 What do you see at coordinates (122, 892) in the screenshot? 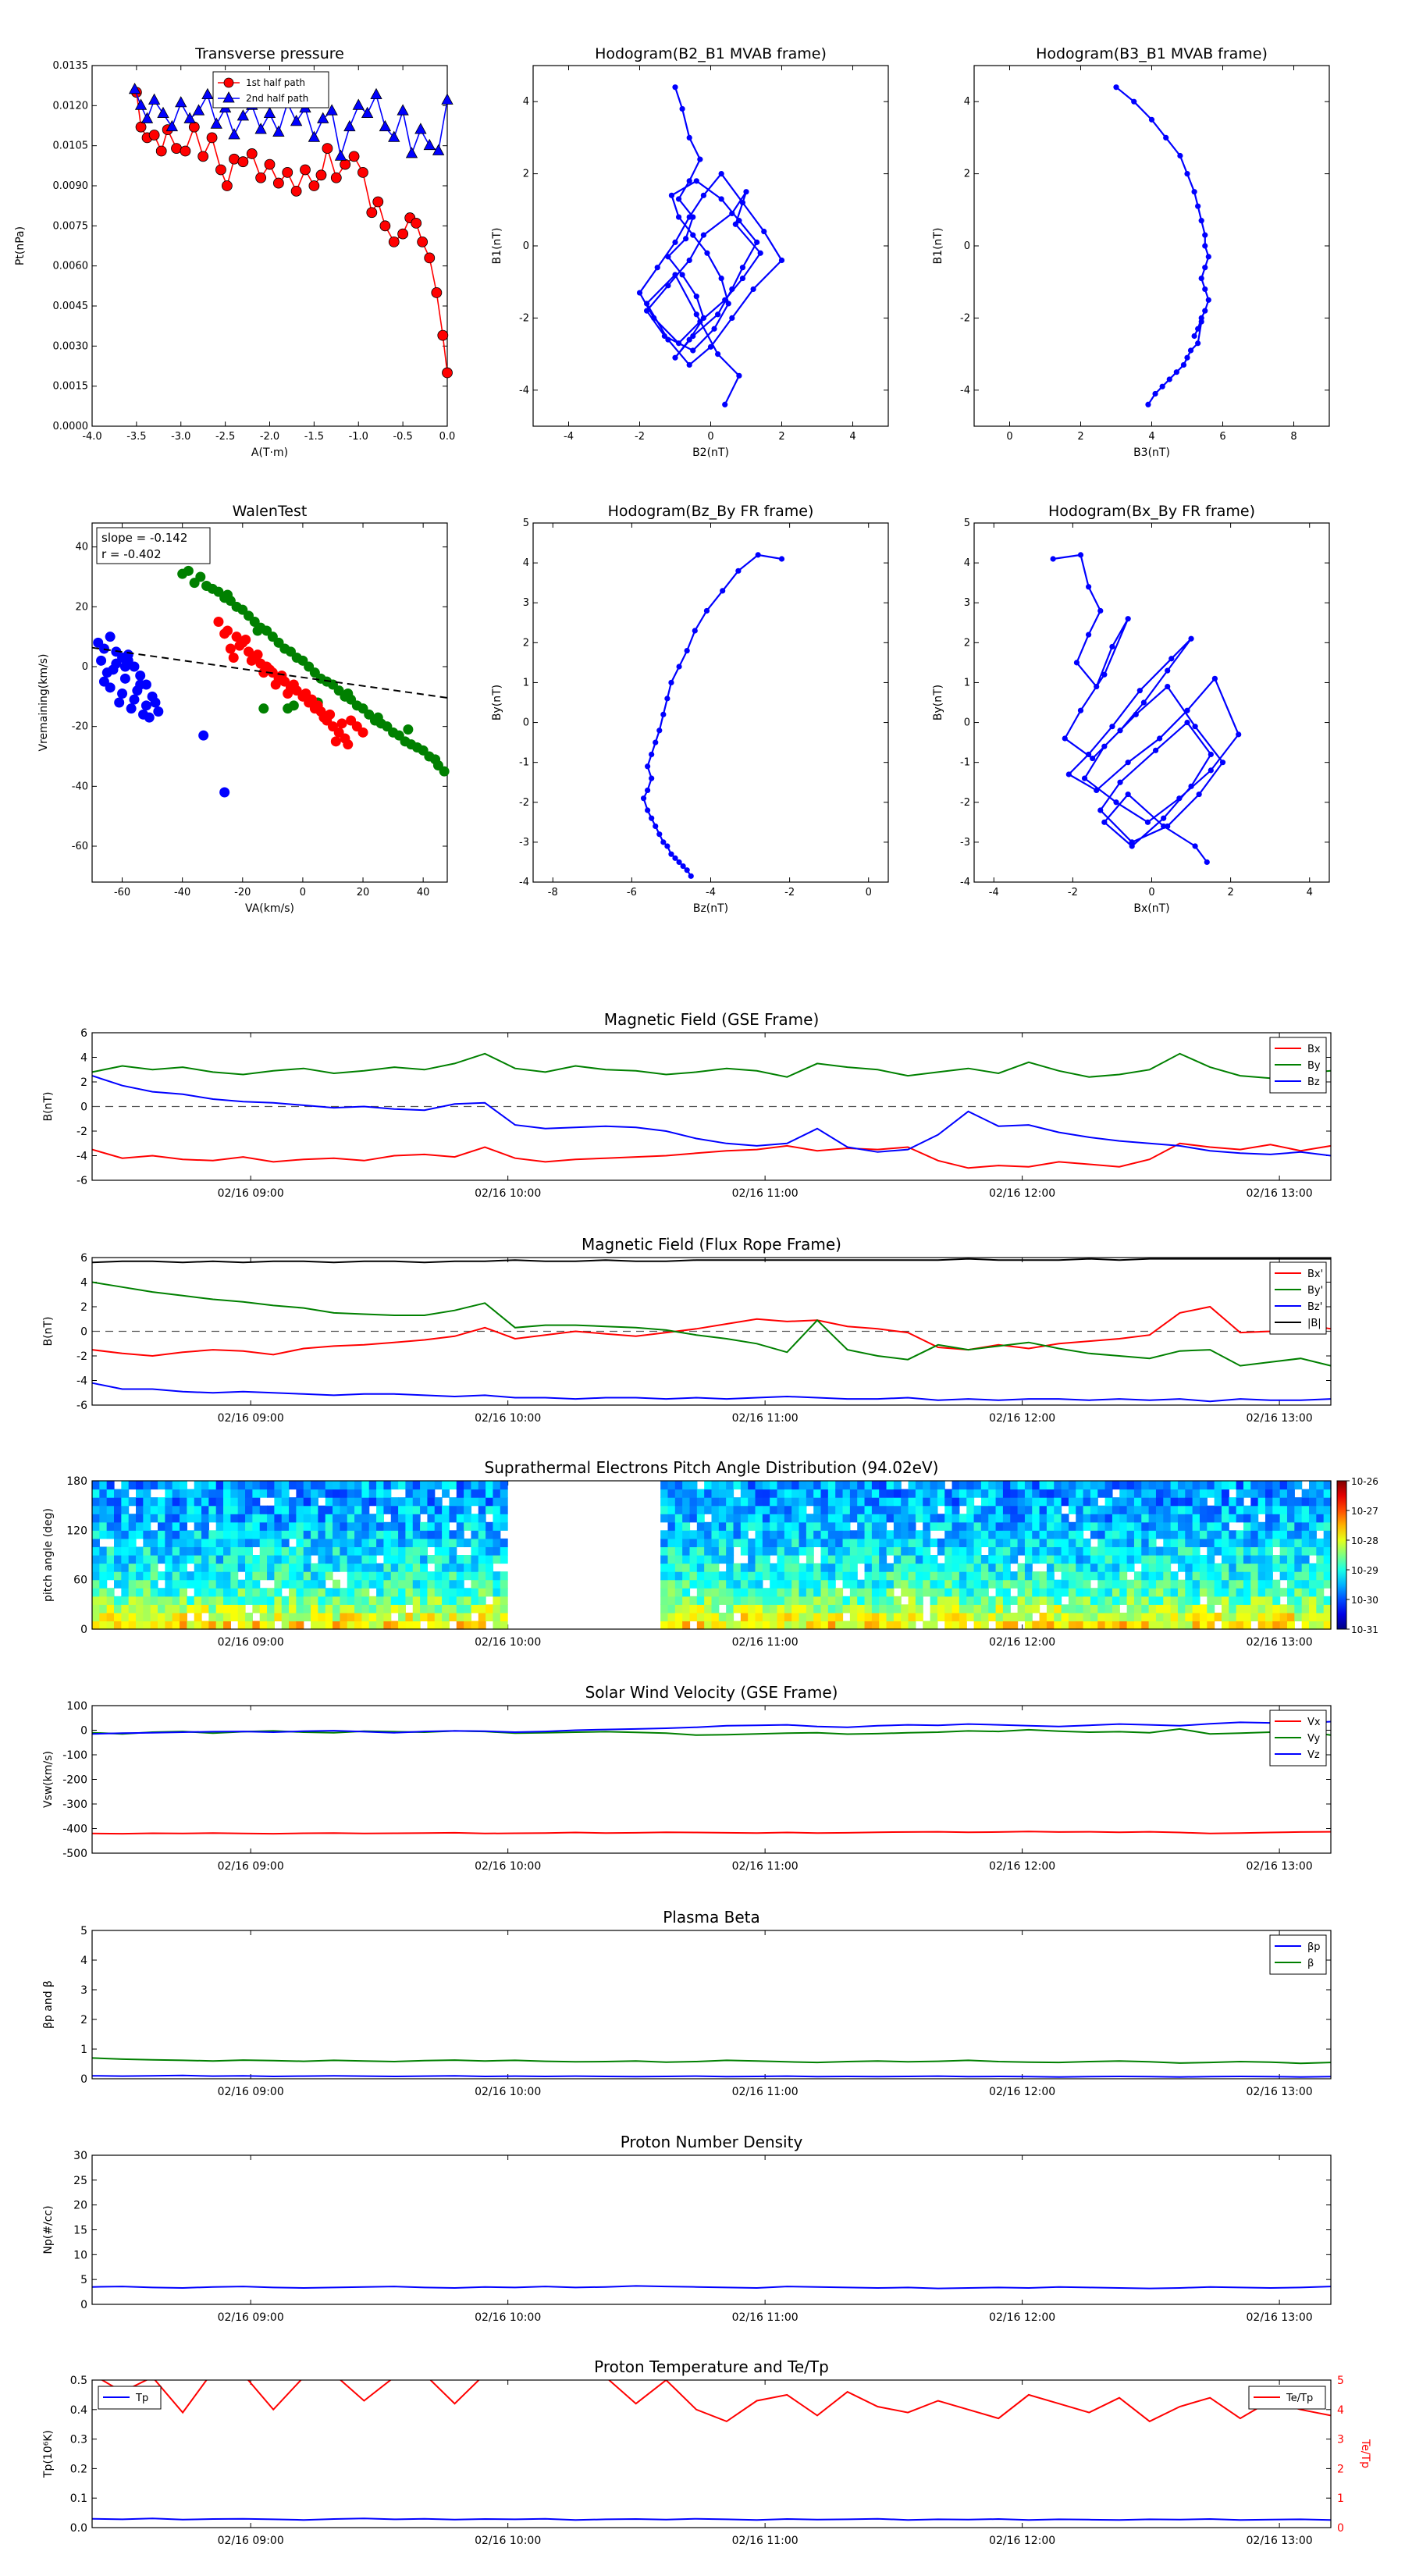
I see `x-tick-label: -60` at bounding box center [122, 892].